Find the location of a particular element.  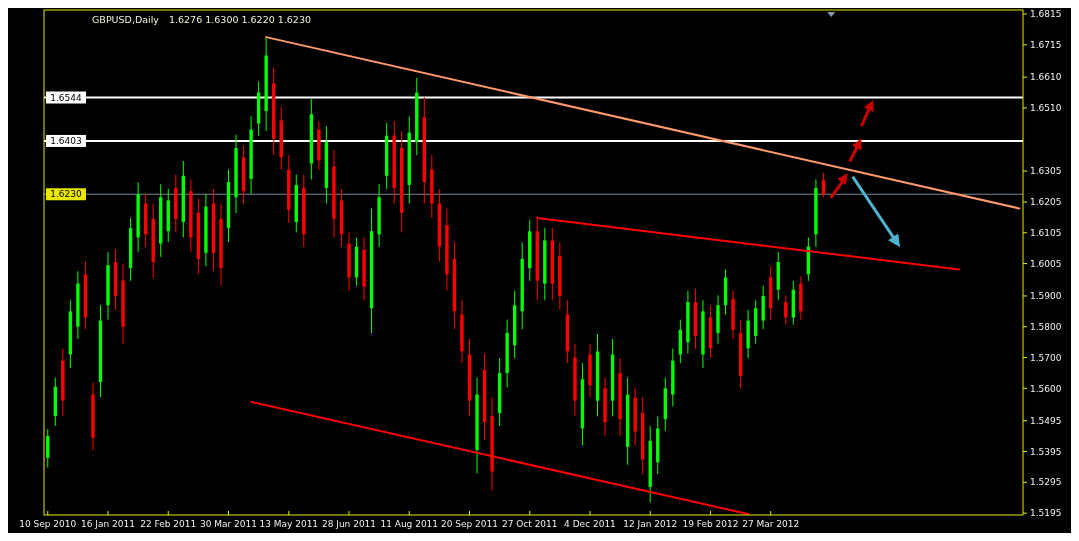

y-tick-label: 1.5900 is located at coordinates (1046, 296).